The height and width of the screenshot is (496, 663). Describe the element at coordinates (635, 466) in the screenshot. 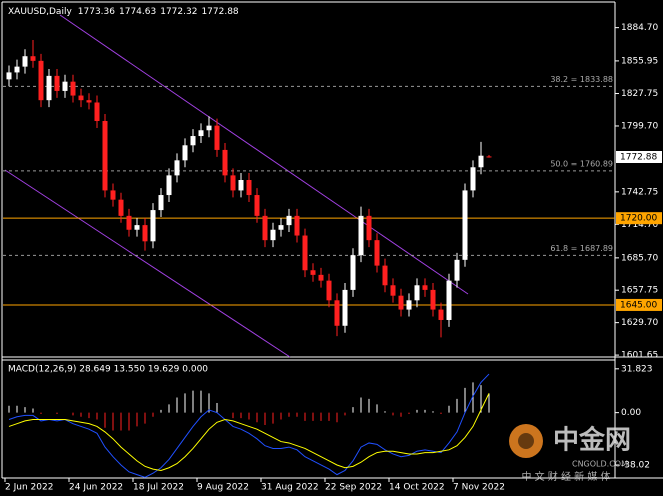

I see `y-tick-label: -38.02` at that location.